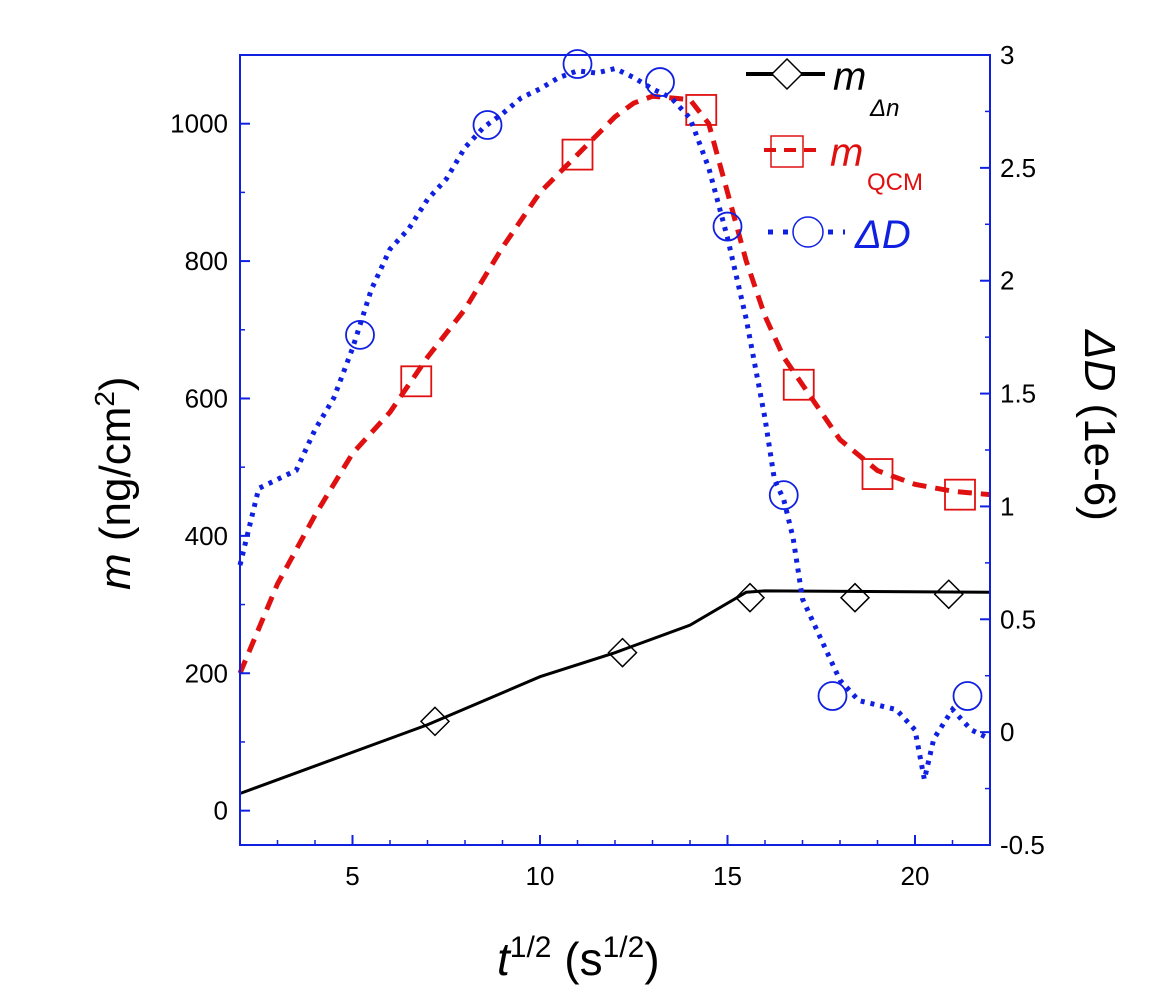  Describe the element at coordinates (1099, 425) in the screenshot. I see `y-axis-right-label: ΔD (1e-6)` at that location.